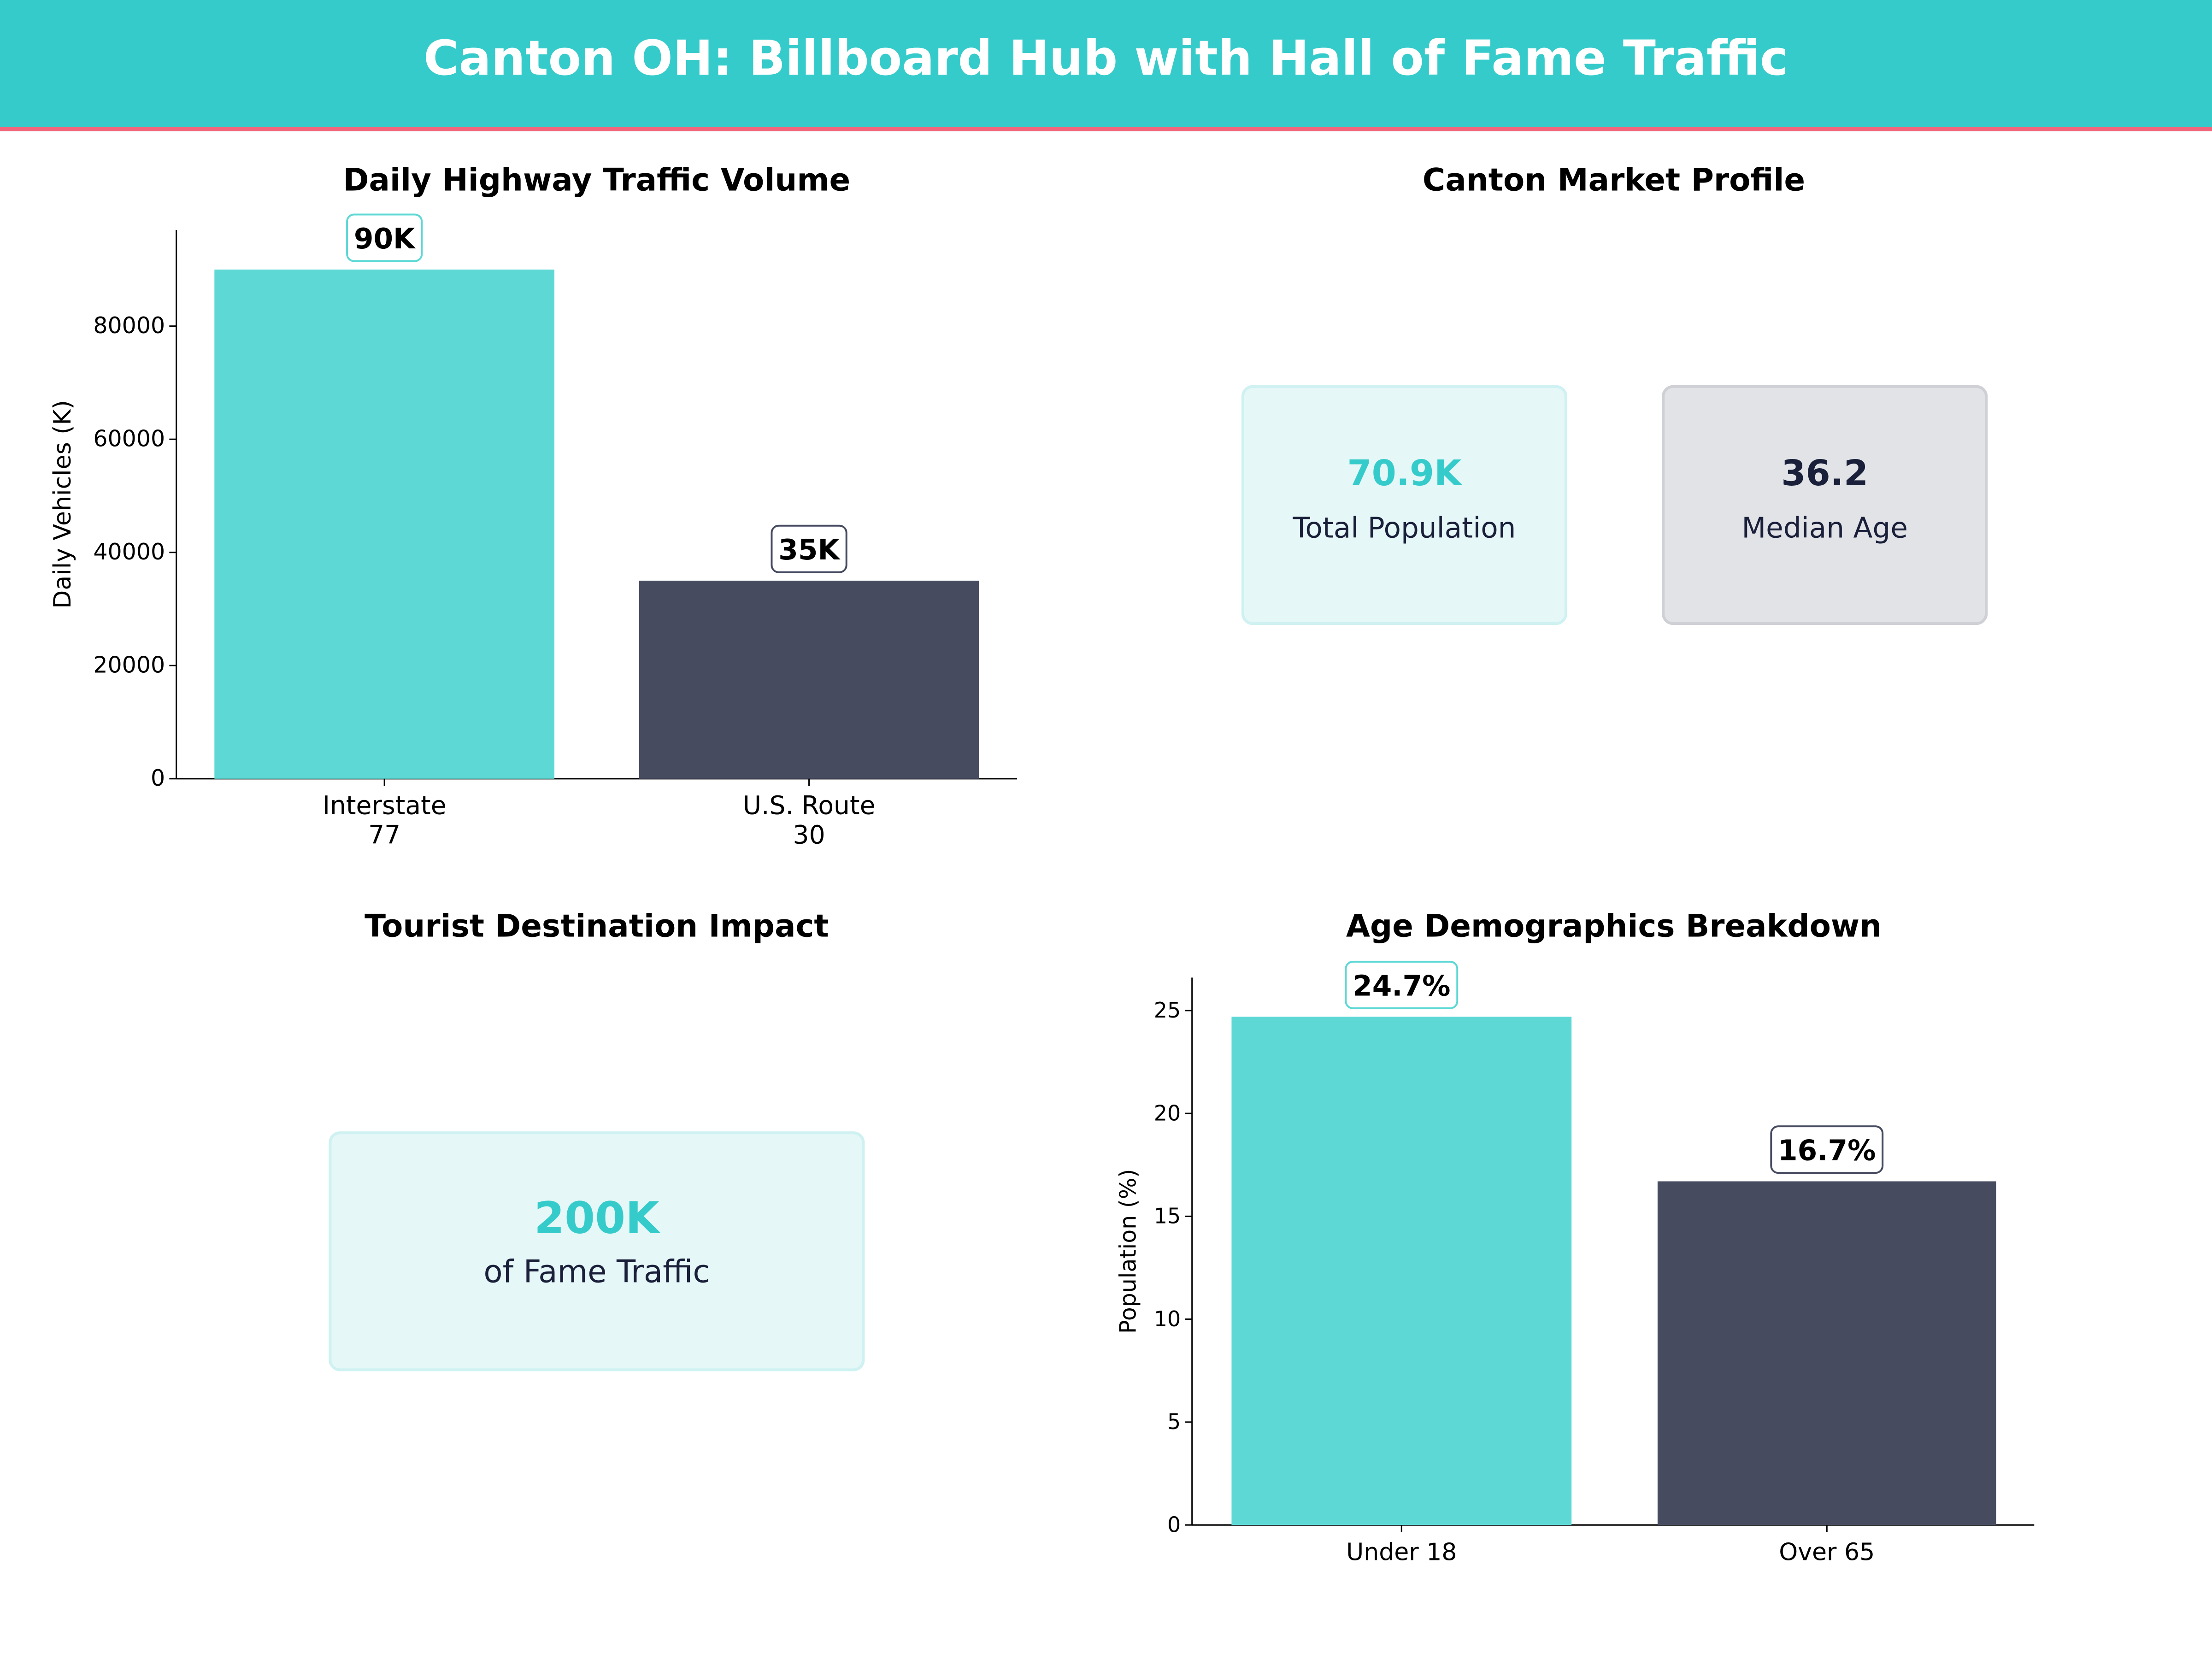  Describe the element at coordinates (385, 805) in the screenshot. I see `x-tick-label: Interstate` at that location.